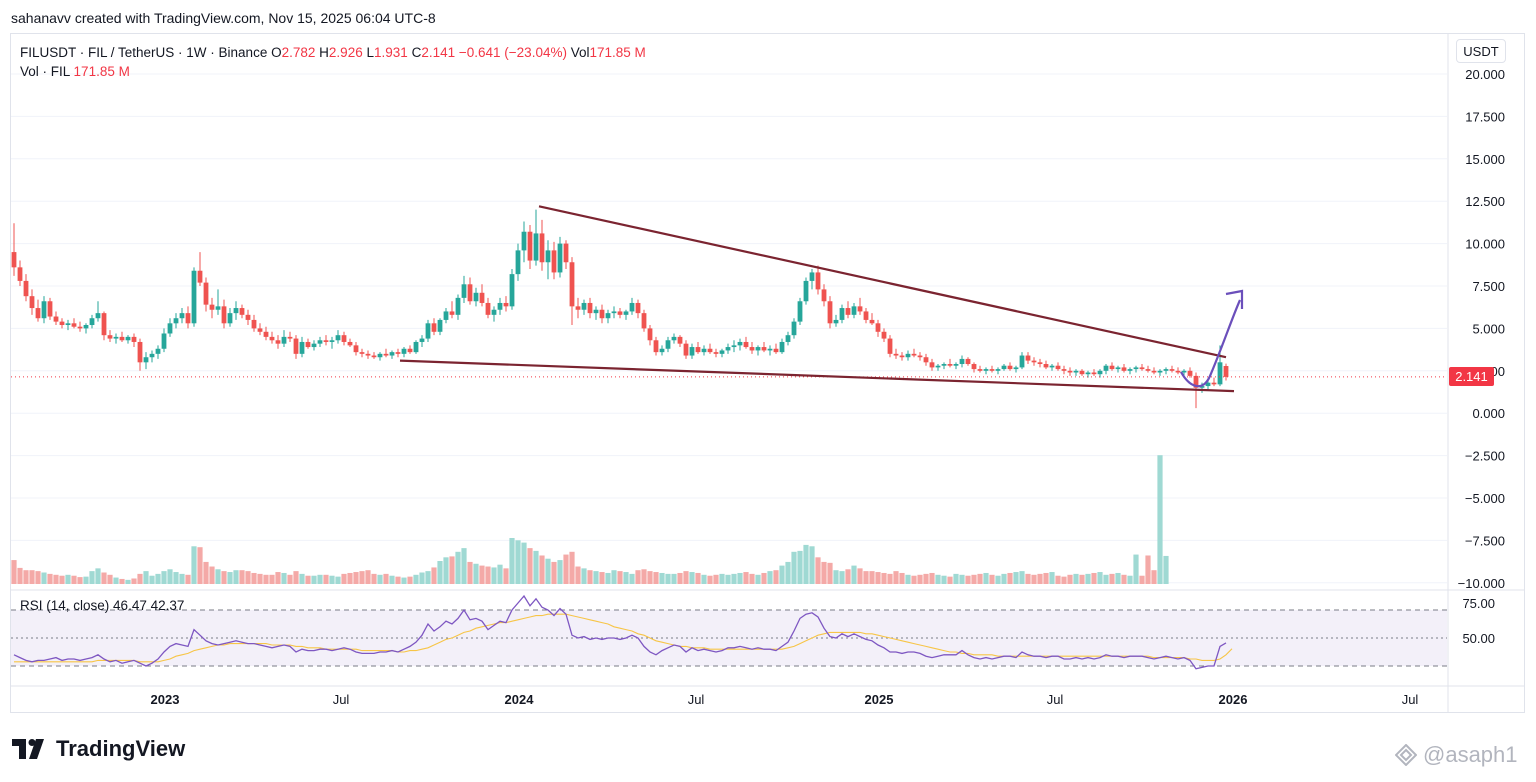  I want to click on rsi-label: RSI (14, close), so click(65, 605).